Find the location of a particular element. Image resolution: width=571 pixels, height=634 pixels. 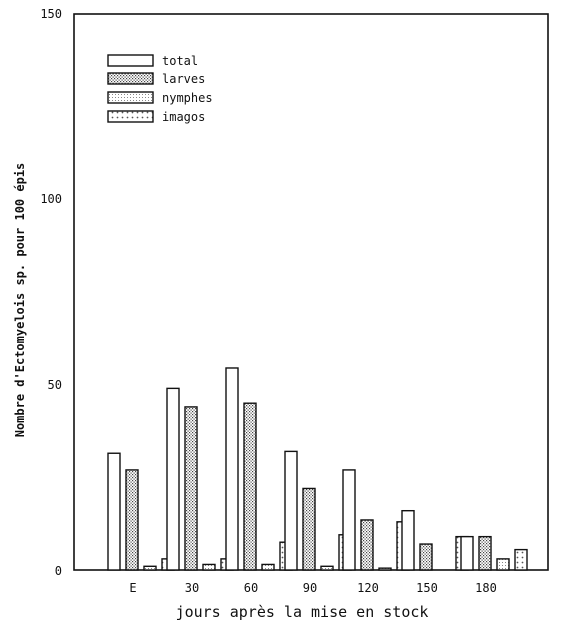

legend-swatch-imagos is located at coordinates (130, 116).